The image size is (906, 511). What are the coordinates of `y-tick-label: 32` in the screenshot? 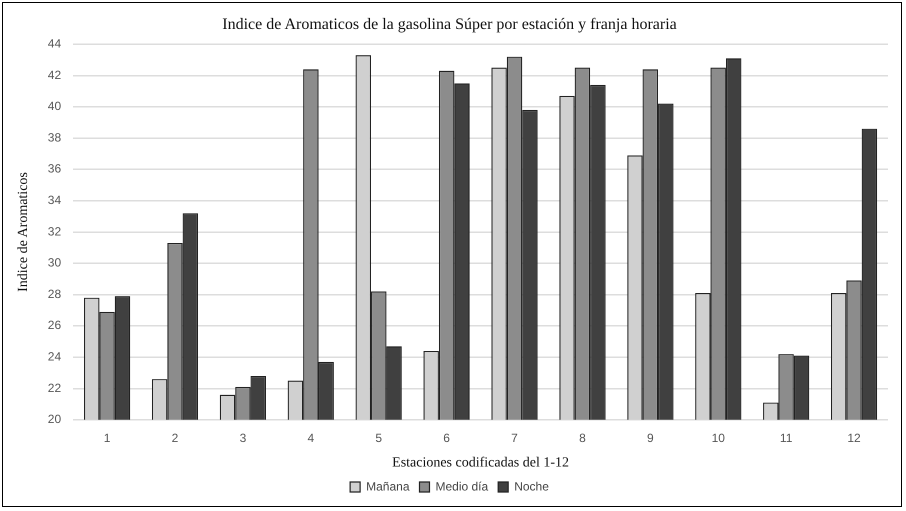 It's located at (55, 231).